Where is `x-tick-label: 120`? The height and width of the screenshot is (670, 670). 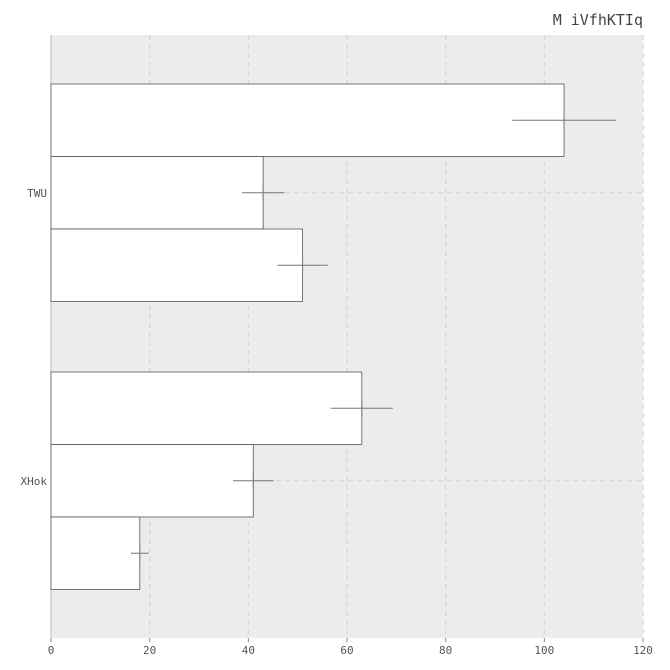
x-tick-label: 120 is located at coordinates (643, 650).